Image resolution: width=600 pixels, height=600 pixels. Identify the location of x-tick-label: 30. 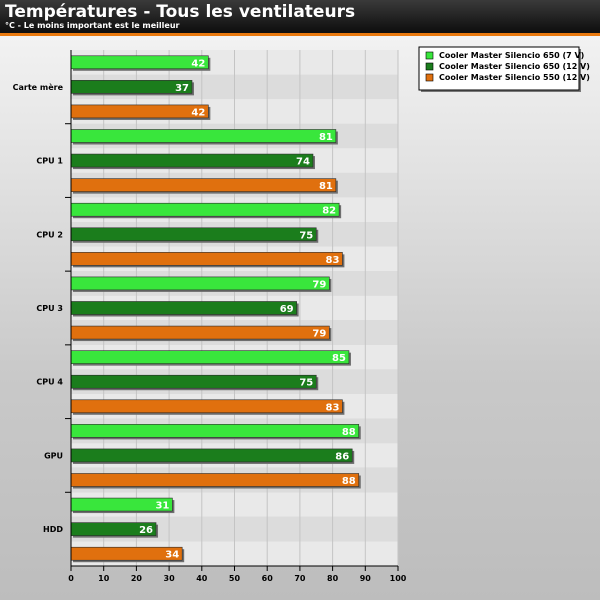
(170, 578).